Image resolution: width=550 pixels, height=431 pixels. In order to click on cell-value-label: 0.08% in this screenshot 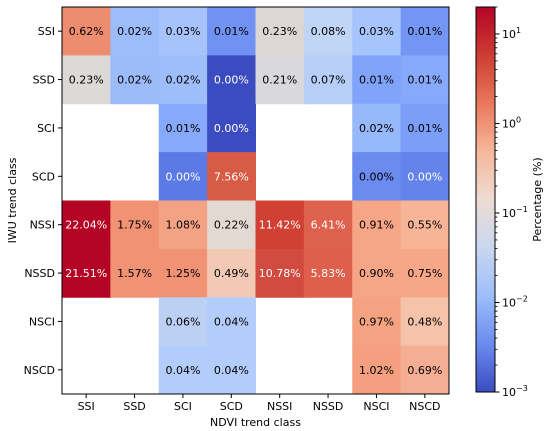, I will do `click(328, 31)`.